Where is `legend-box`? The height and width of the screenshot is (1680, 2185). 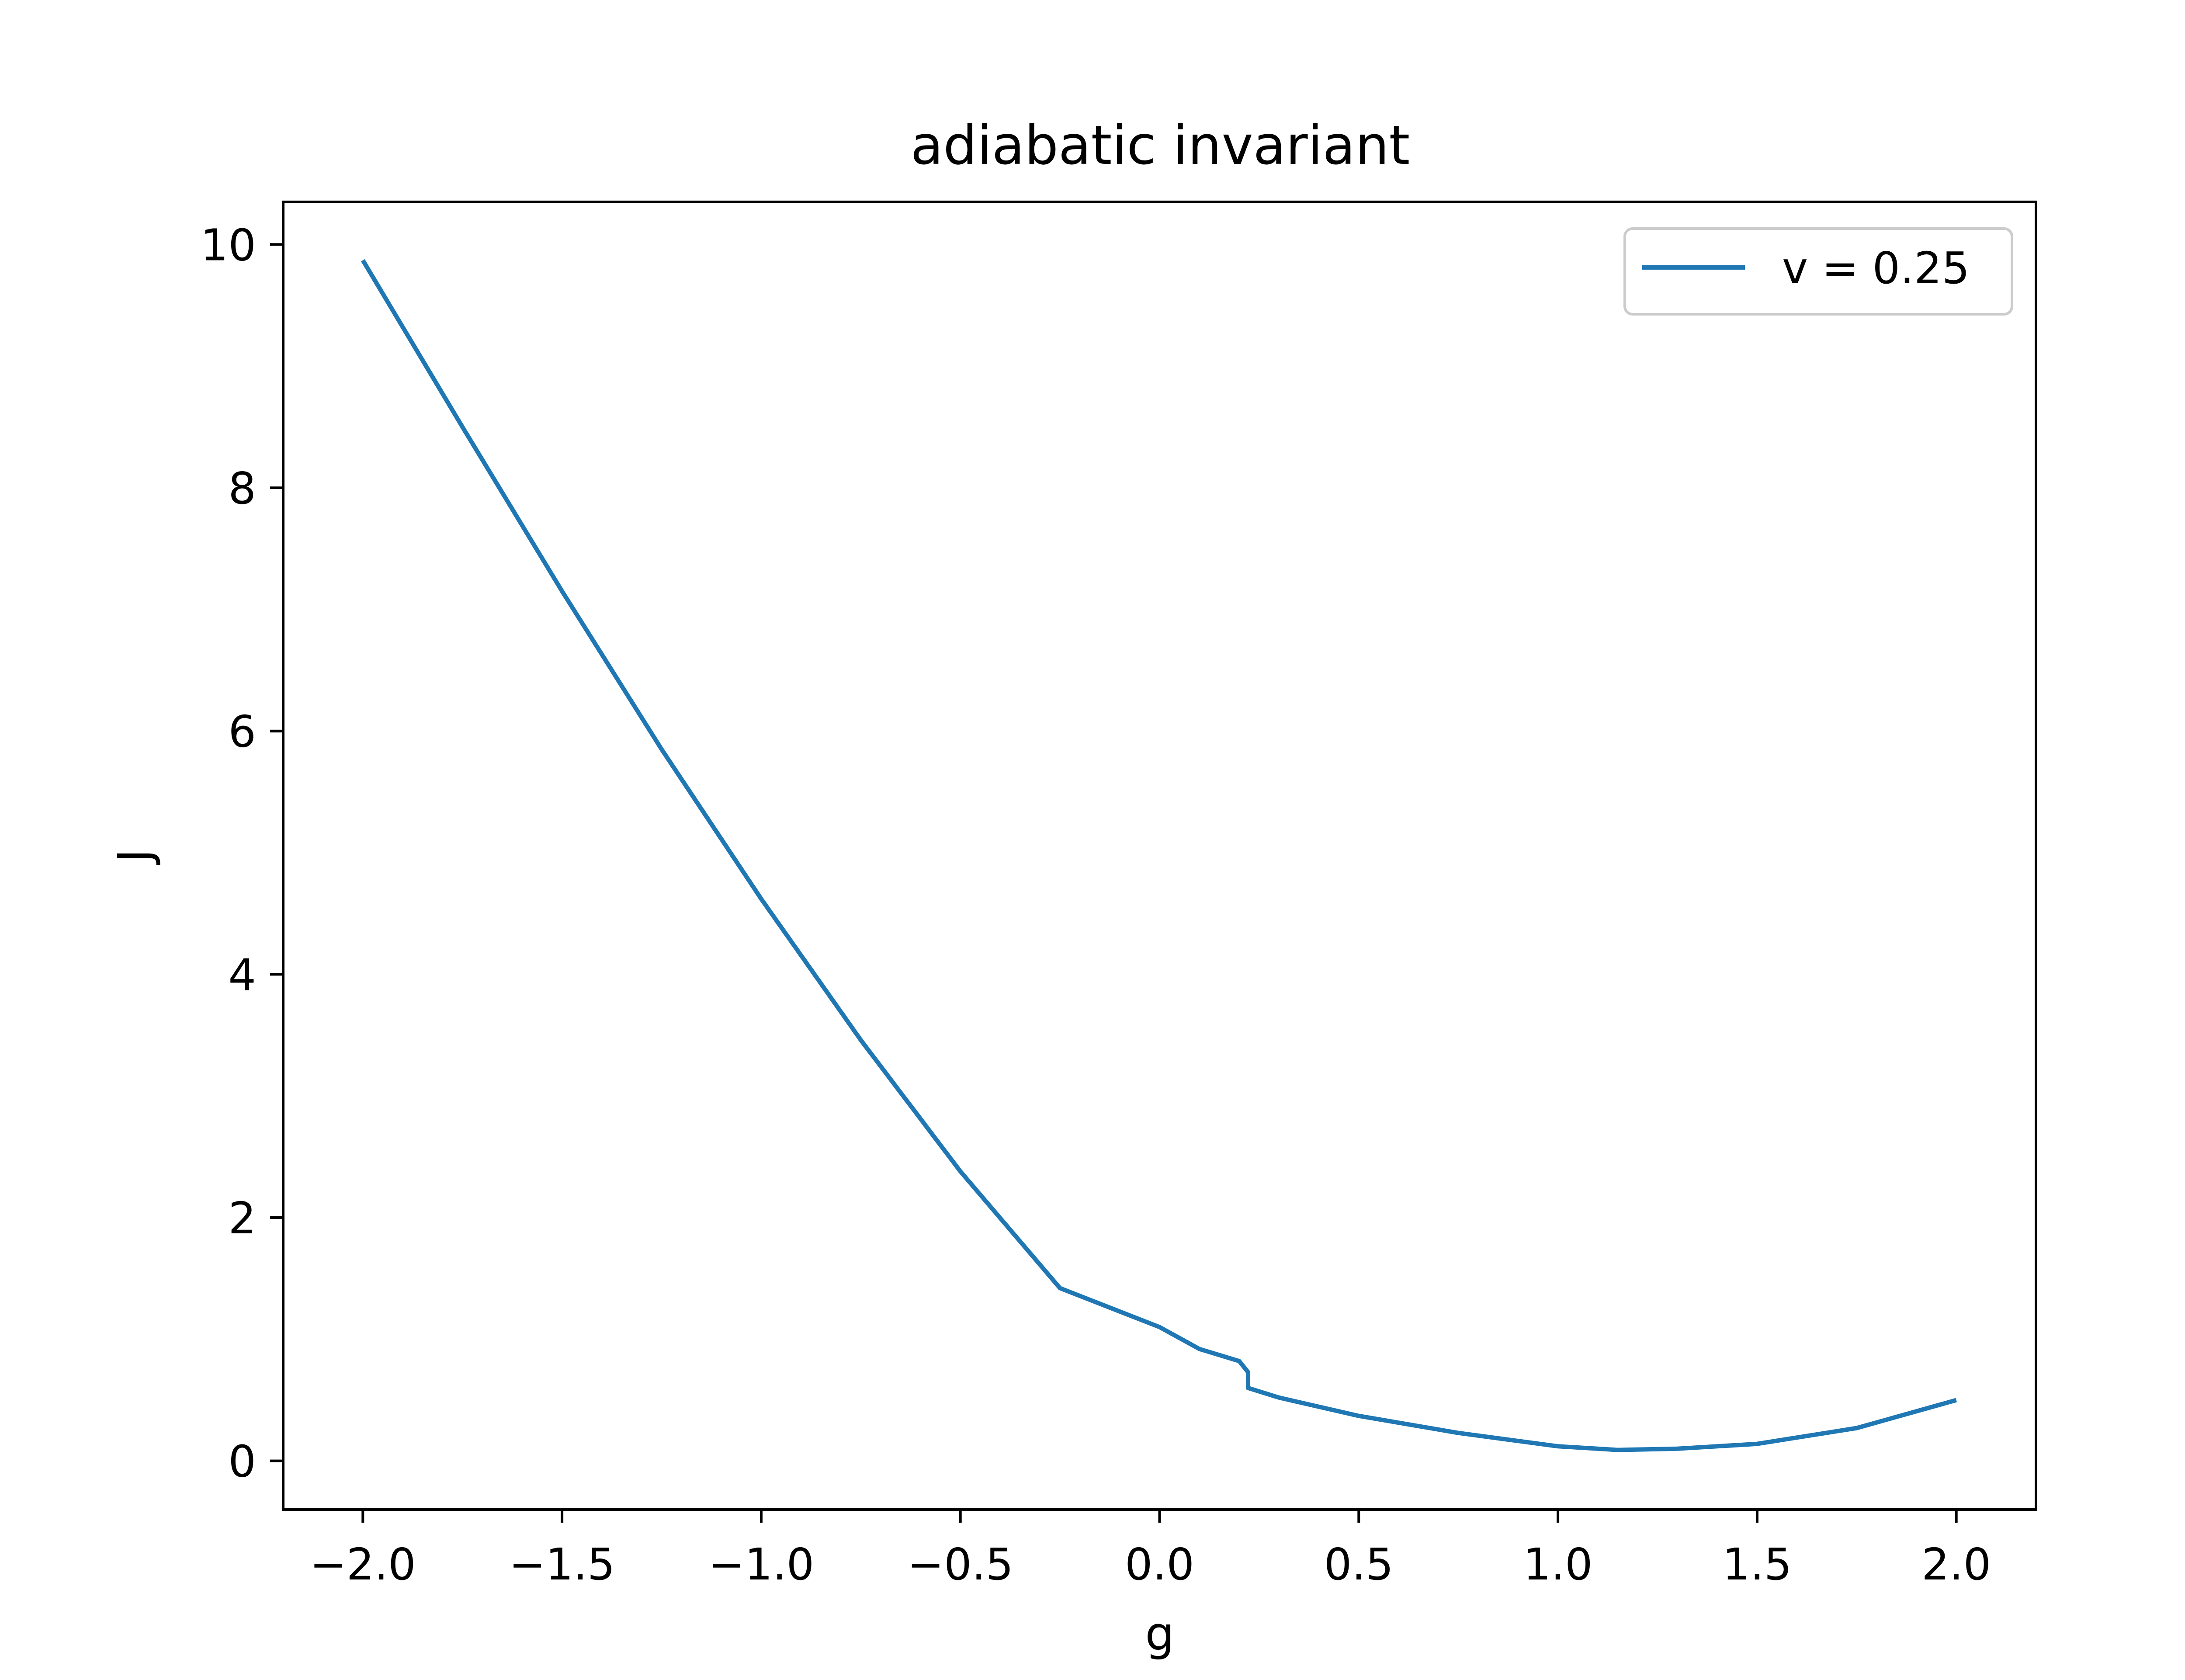 legend-box is located at coordinates (1818, 271).